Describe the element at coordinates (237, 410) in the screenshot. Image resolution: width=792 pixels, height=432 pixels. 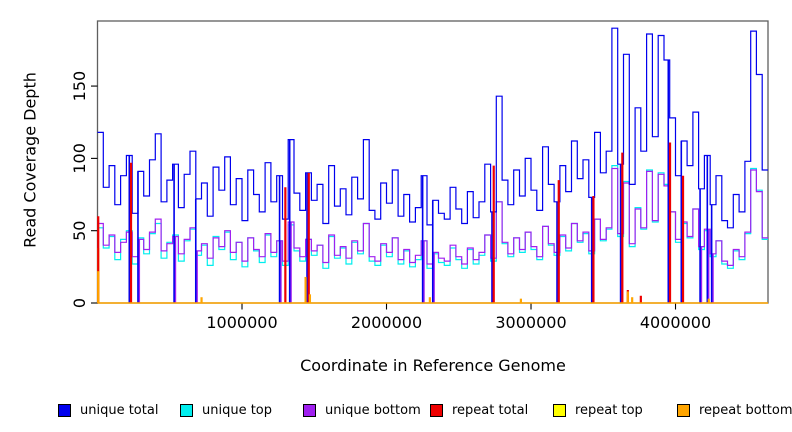
I see `legend-label: unique top` at that location.